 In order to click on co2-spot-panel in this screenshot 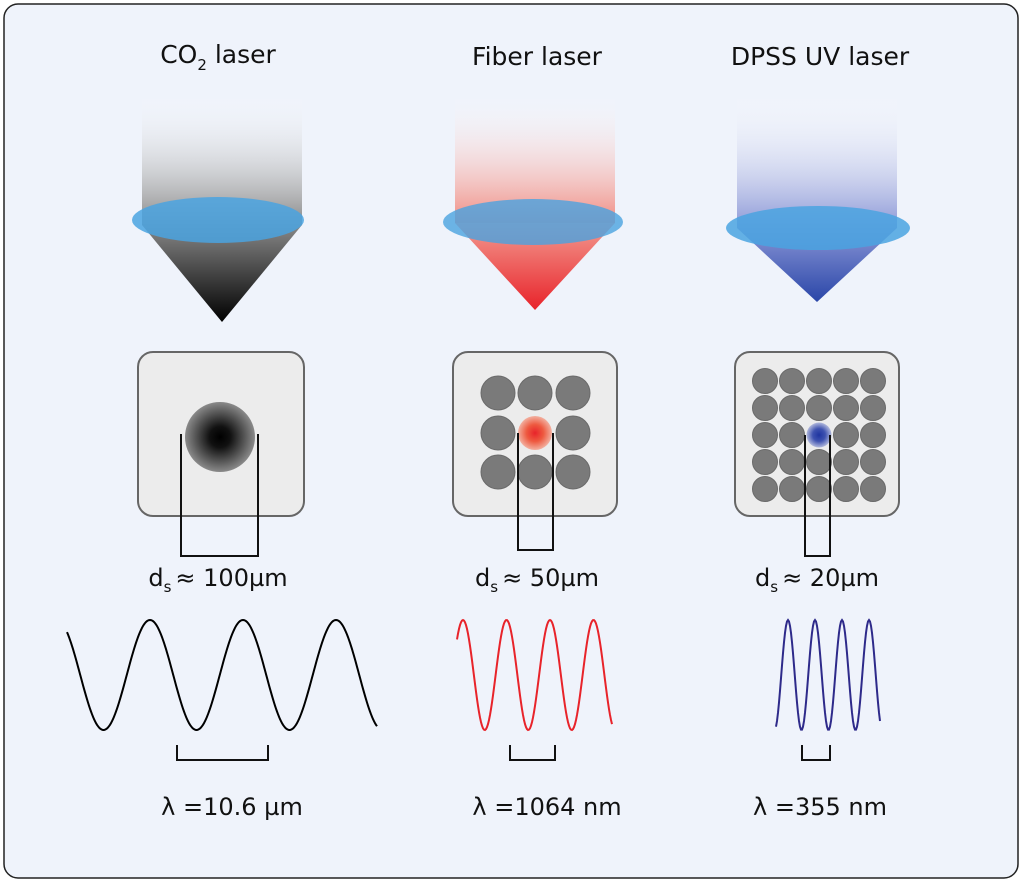, I will do `click(221, 454)`.